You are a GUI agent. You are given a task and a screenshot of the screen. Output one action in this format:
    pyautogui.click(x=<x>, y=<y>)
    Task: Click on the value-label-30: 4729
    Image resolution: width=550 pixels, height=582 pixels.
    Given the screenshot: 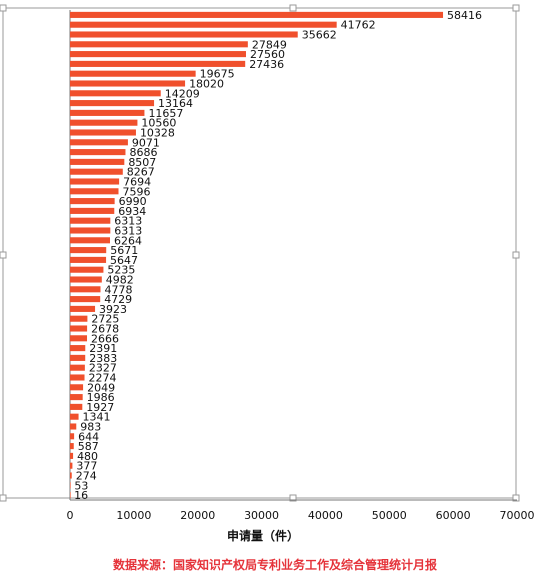 What is the action you would take?
    pyautogui.click(x=118, y=299)
    